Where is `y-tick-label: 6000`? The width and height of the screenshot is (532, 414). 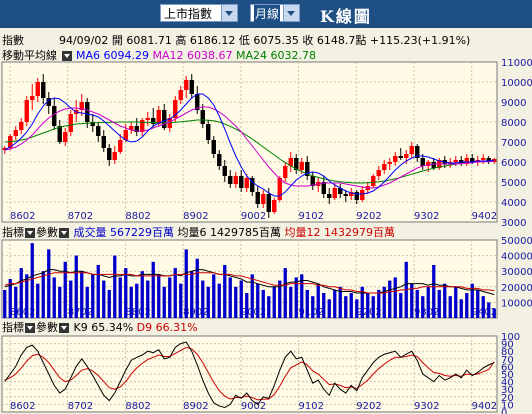
y-tick-label: 6000 is located at coordinates (513, 163).